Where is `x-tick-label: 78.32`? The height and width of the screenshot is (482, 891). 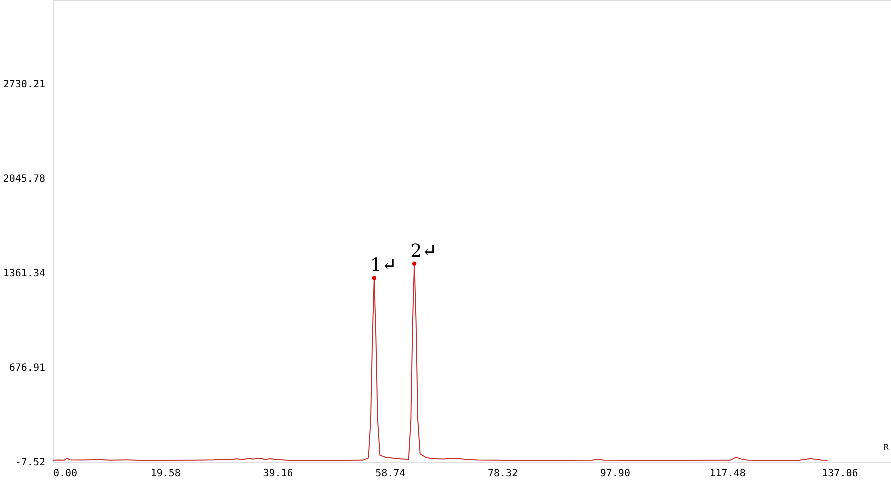
x-tick-label: 78.32 is located at coordinates (503, 474).